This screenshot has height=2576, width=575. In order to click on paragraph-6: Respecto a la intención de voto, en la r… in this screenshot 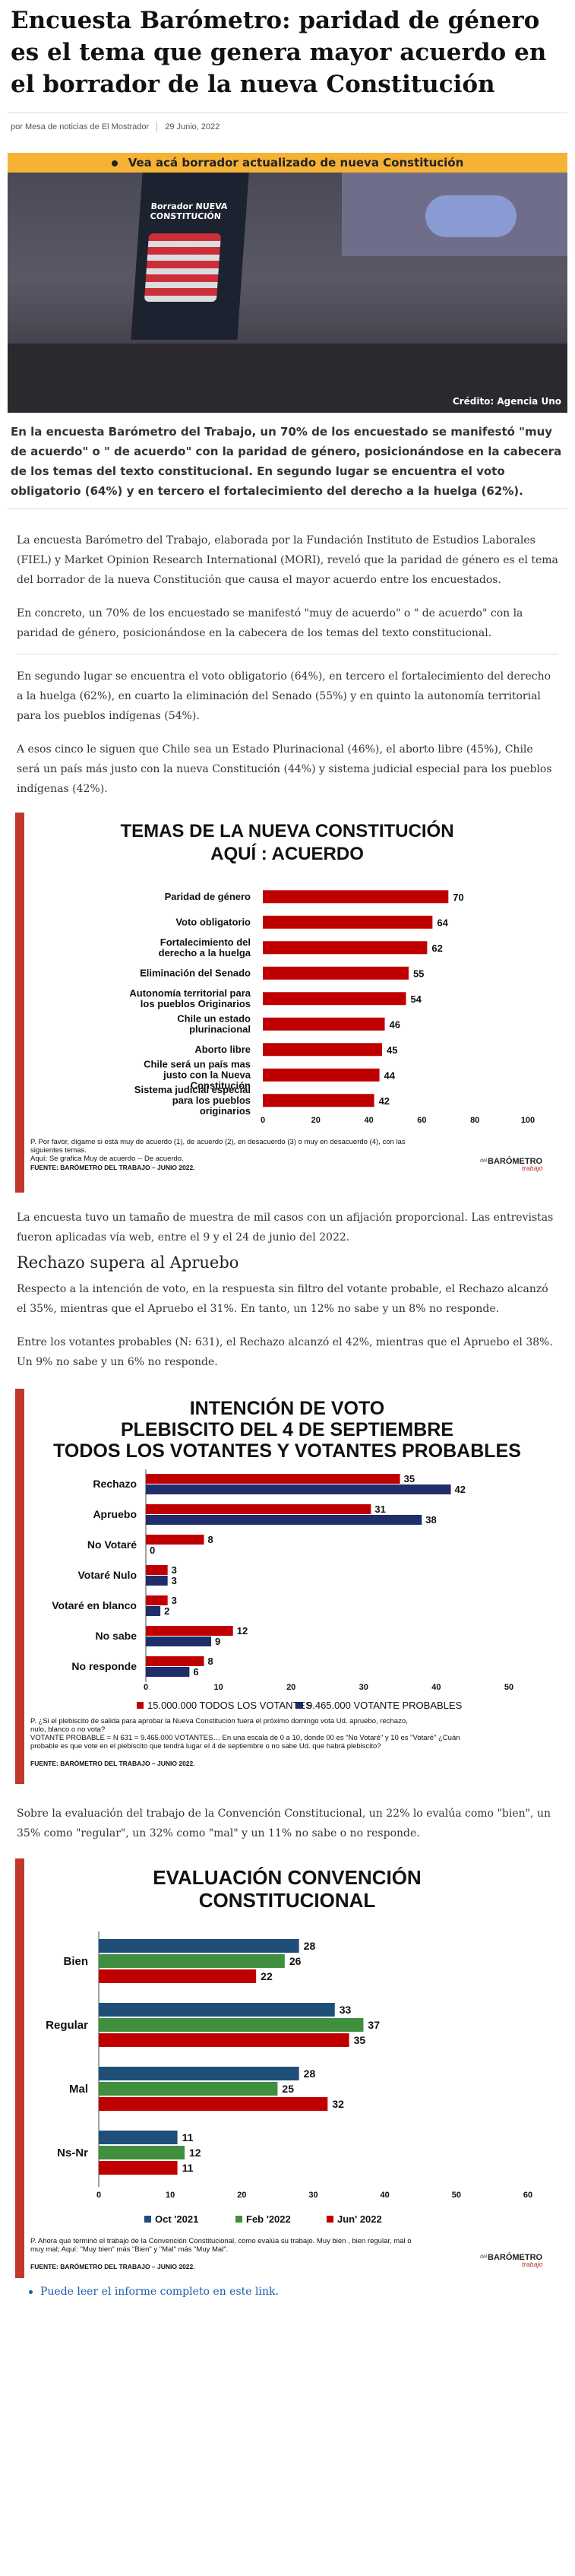, I will do `click(282, 1299)`.